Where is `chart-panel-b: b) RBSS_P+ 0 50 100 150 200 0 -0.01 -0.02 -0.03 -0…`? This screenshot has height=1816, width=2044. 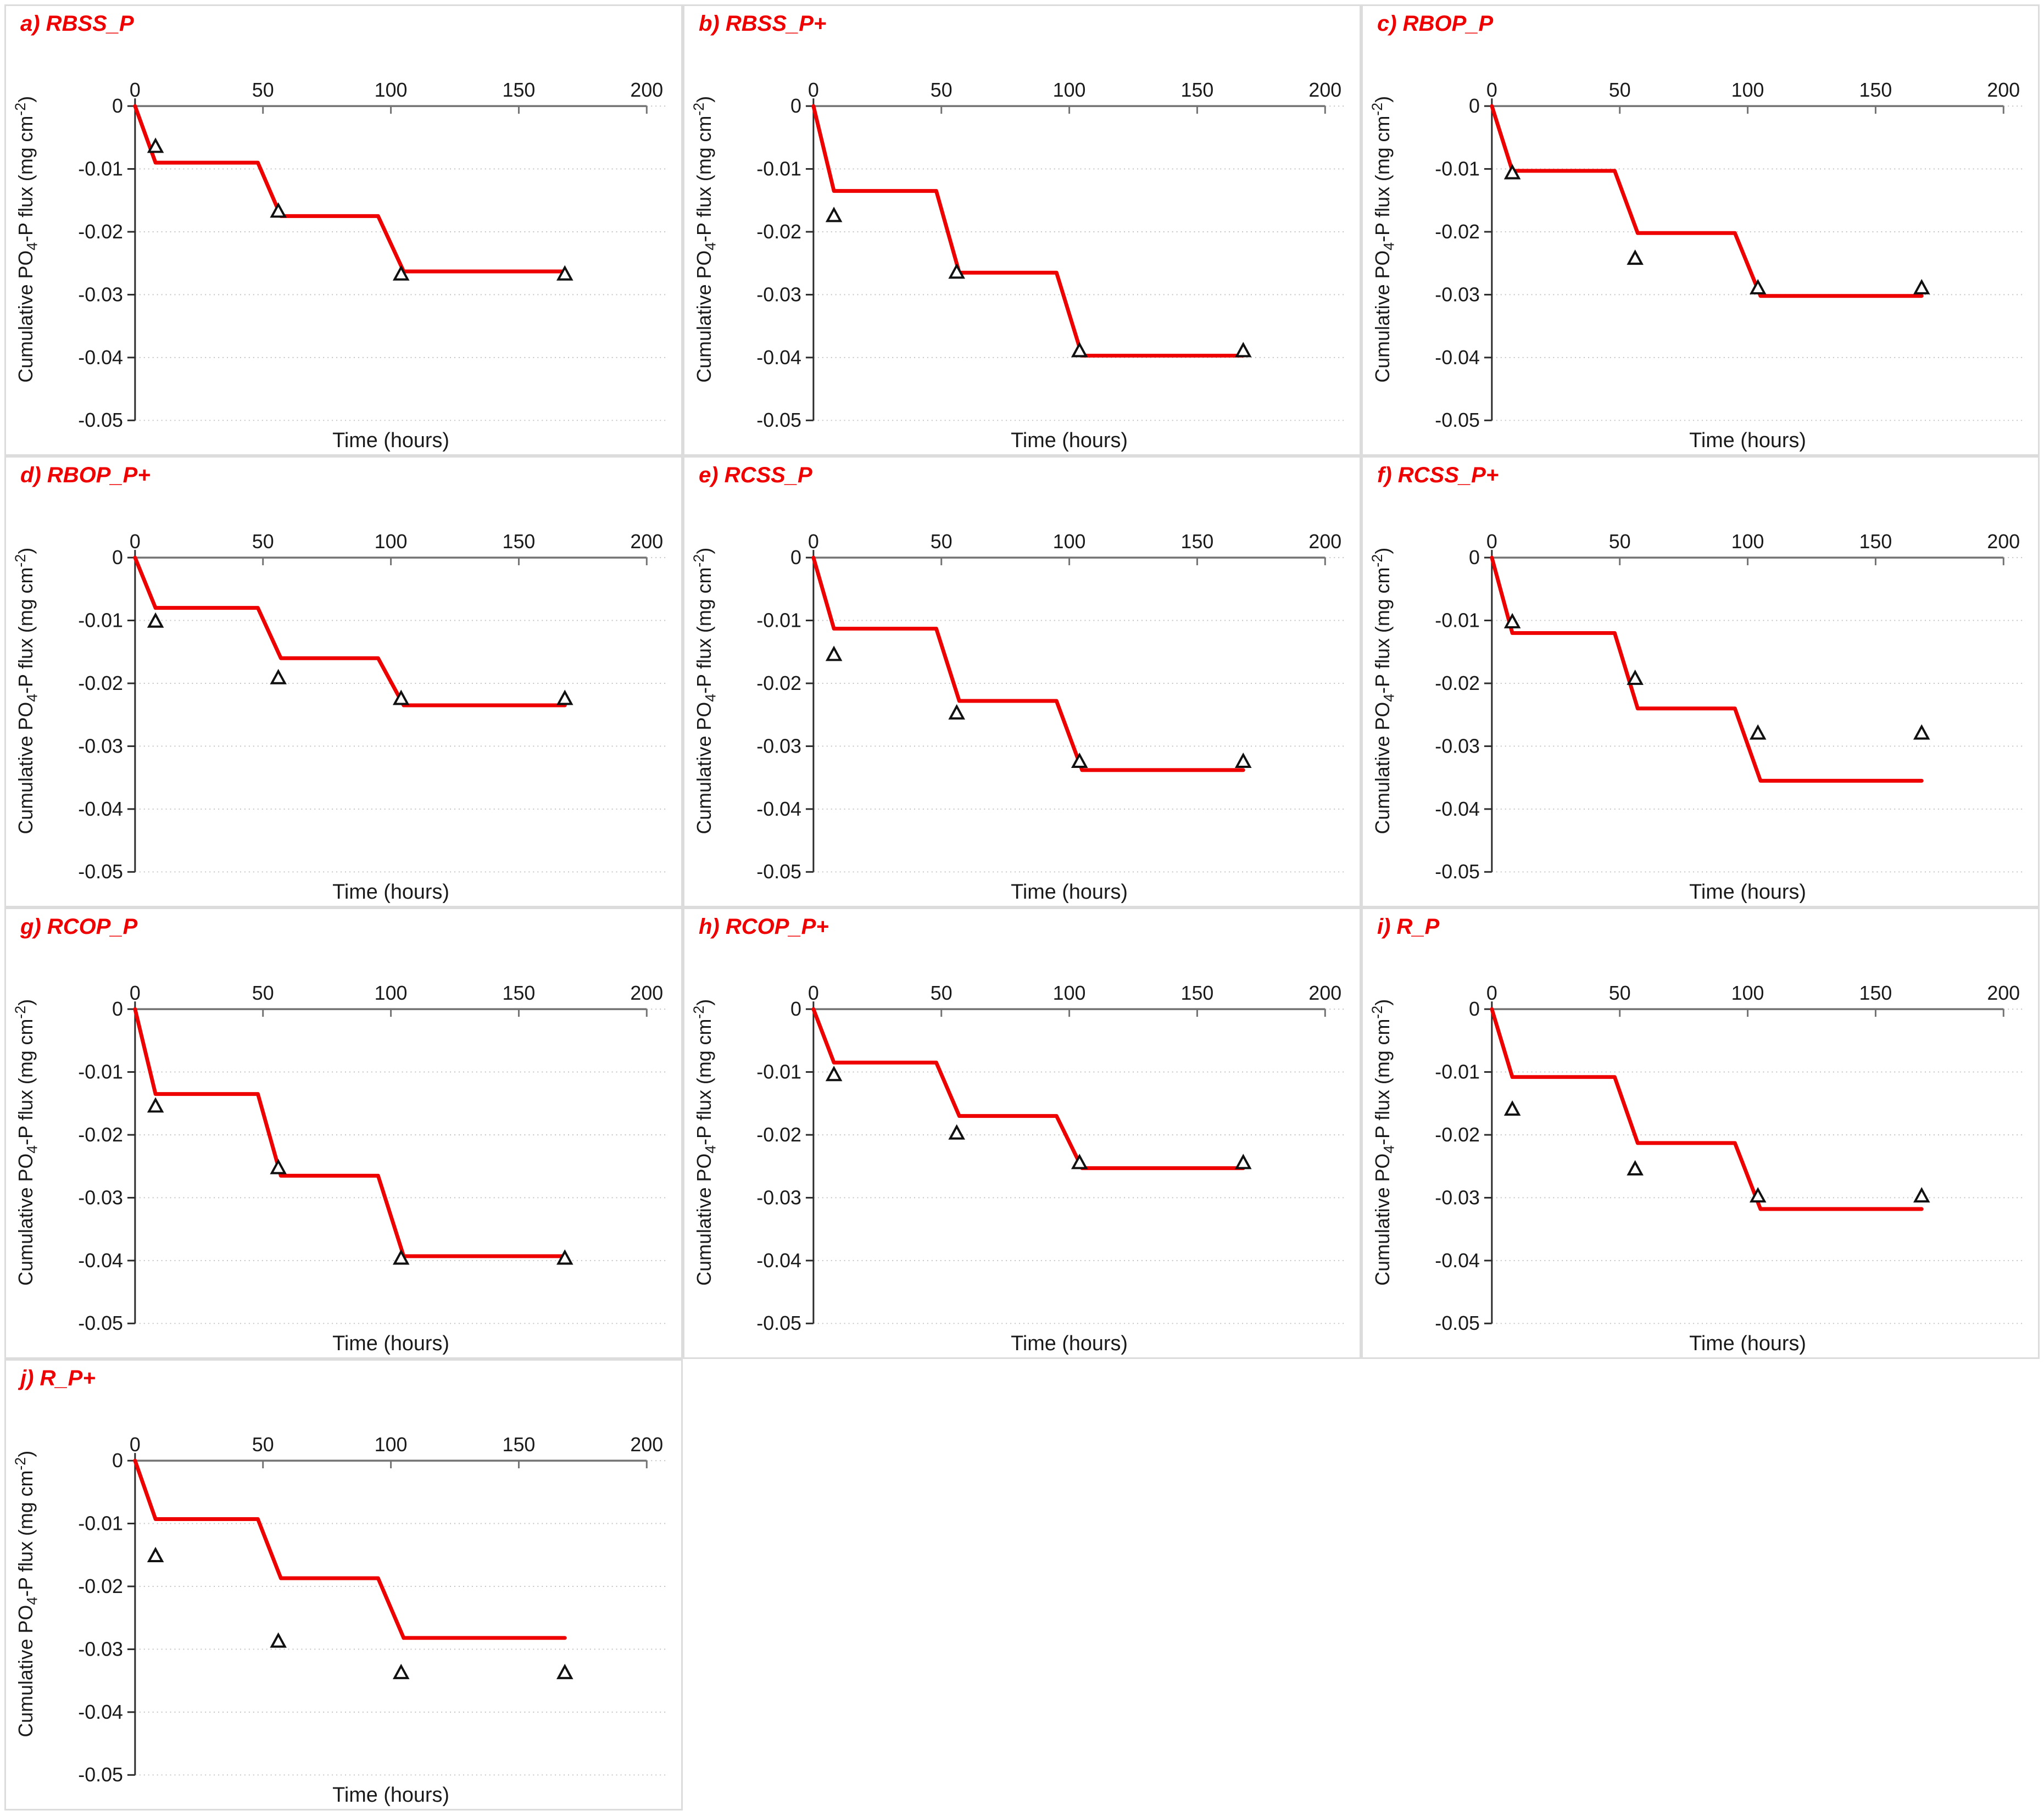
chart-panel-b: b) RBSS_P+ 0 50 100 150 200 0 -0.01 -0.02 -0.03 -0… is located at coordinates (1022, 230).